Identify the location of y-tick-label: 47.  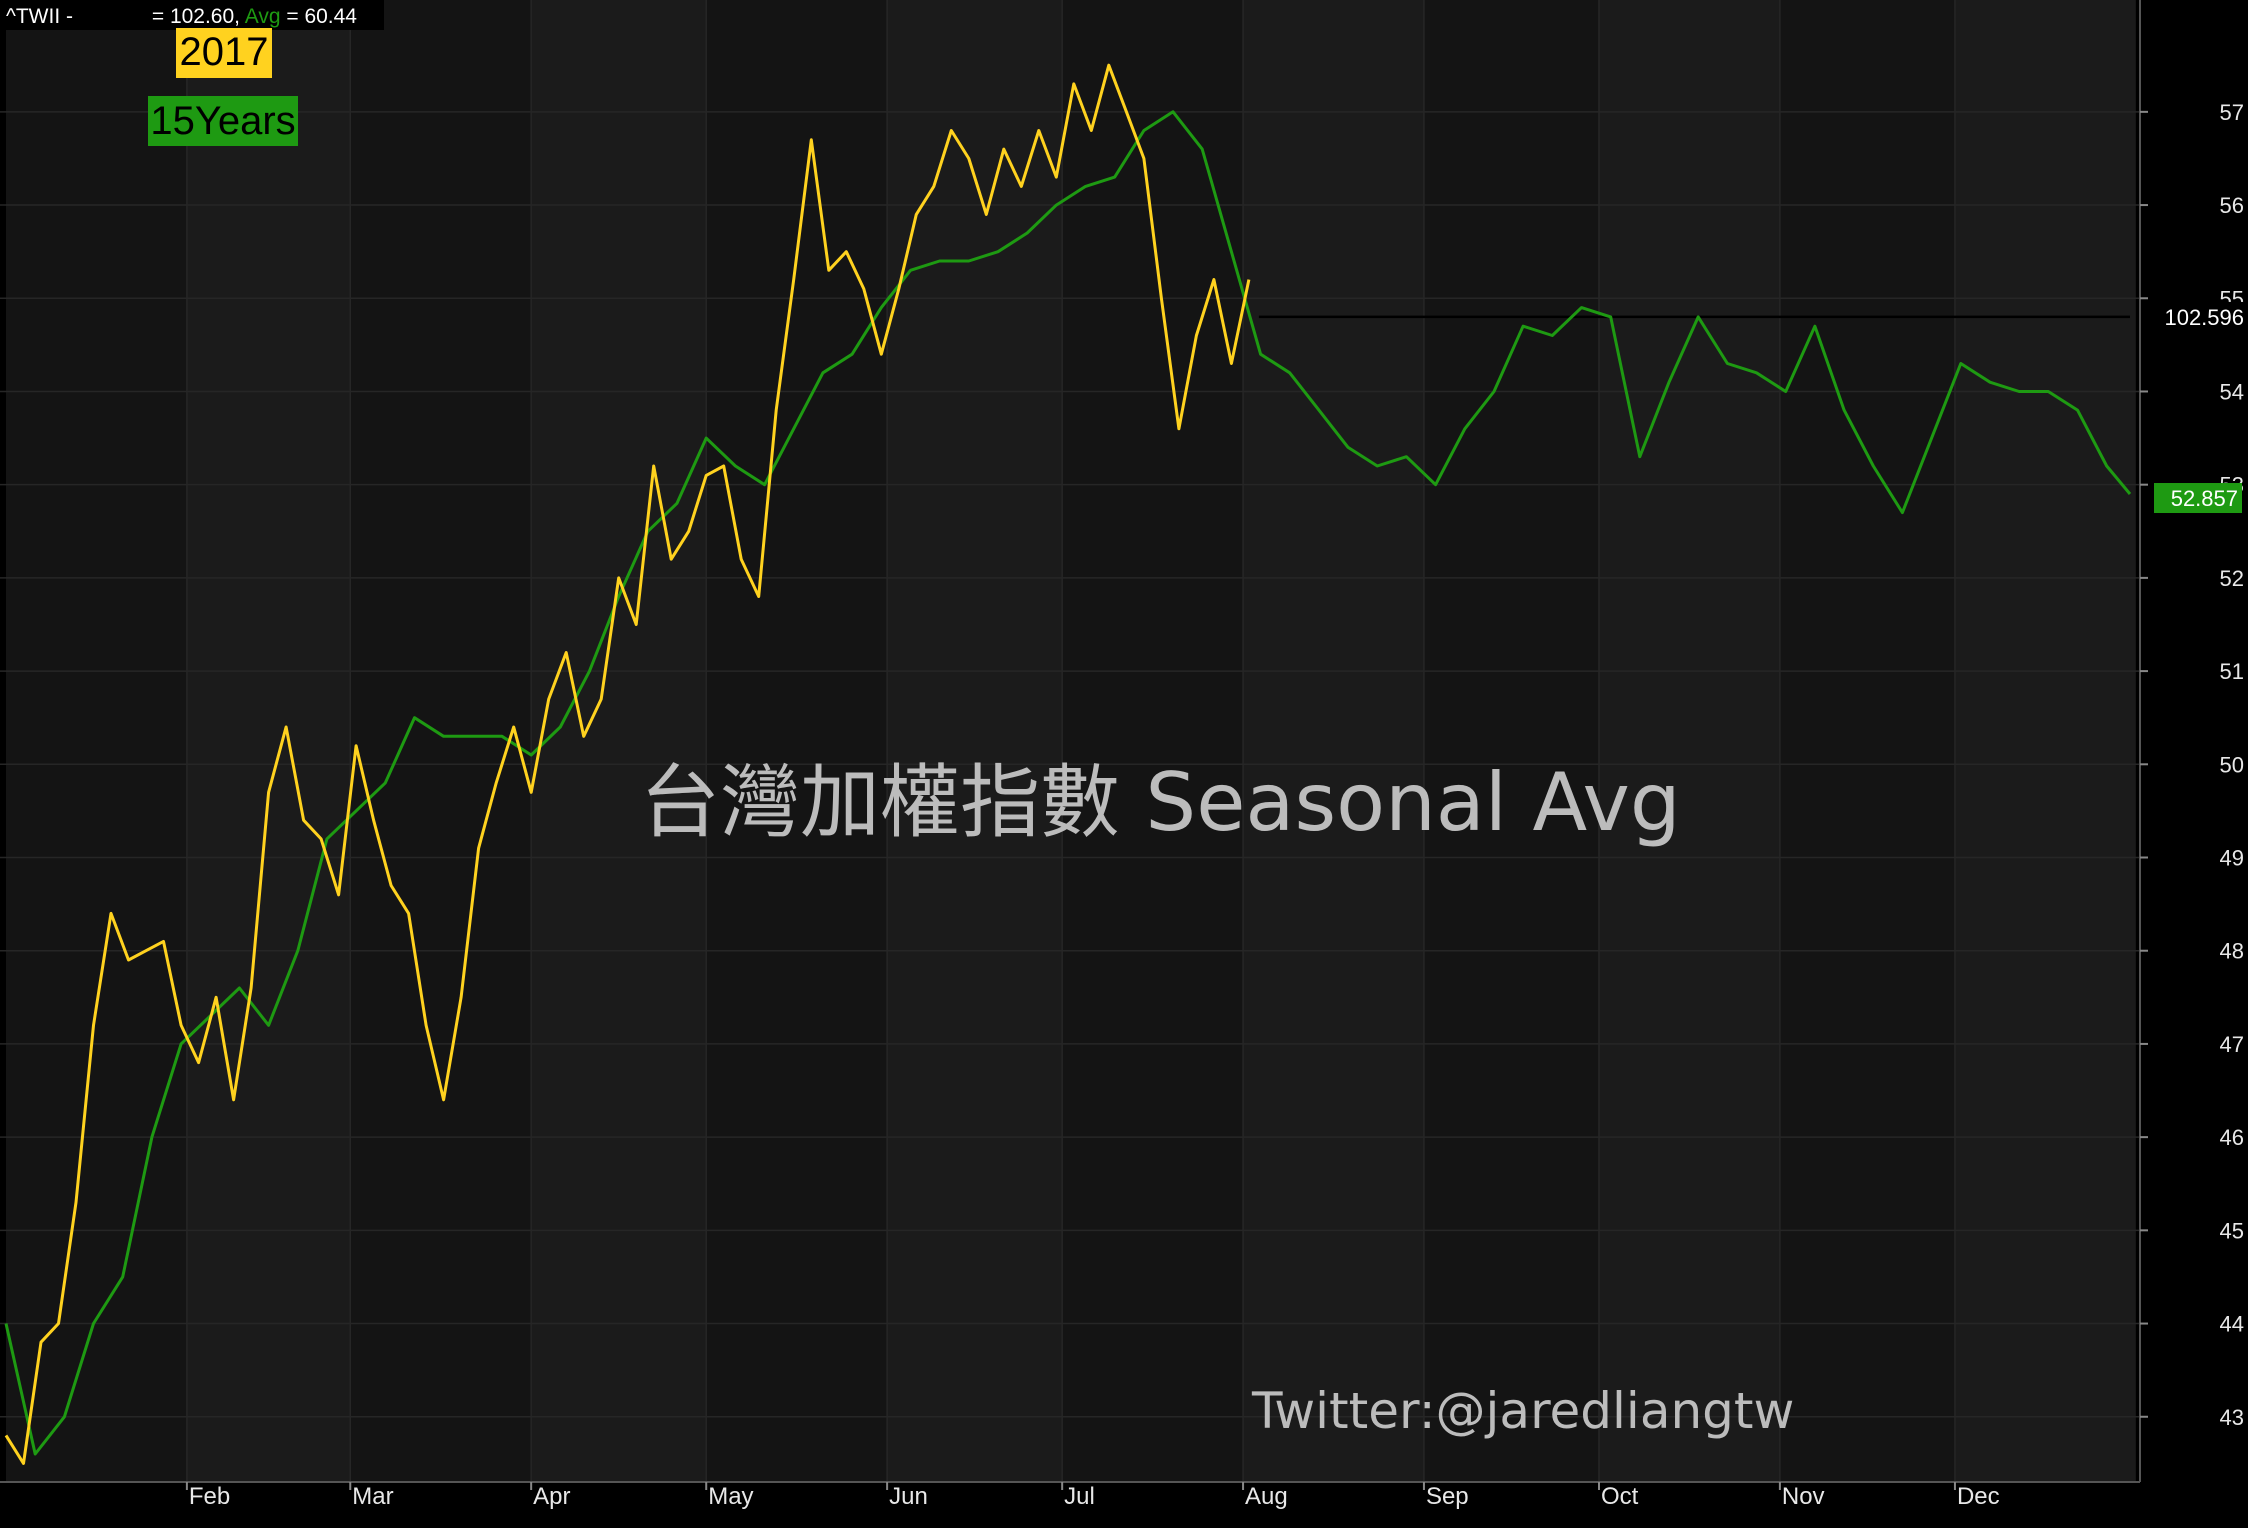
(2232, 1044).